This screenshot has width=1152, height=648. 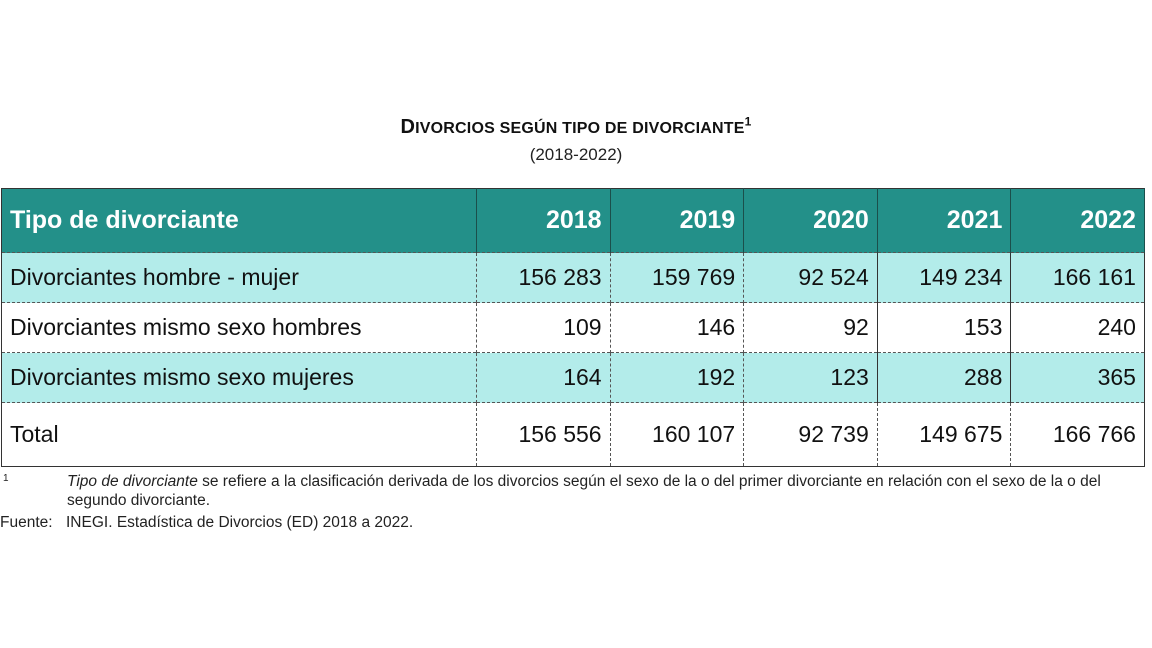 I want to click on cell-value: 164, so click(x=543, y=377).